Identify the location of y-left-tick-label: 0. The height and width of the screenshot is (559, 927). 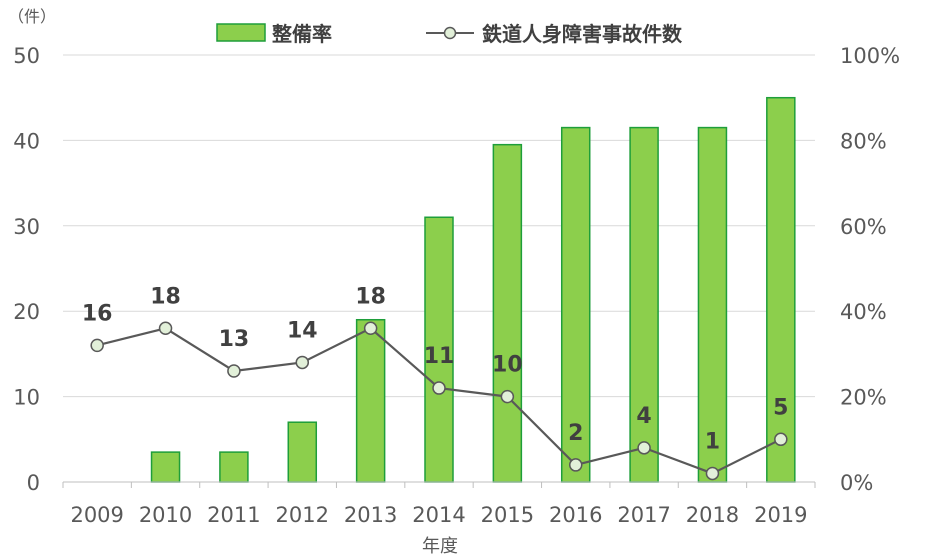
(33, 483).